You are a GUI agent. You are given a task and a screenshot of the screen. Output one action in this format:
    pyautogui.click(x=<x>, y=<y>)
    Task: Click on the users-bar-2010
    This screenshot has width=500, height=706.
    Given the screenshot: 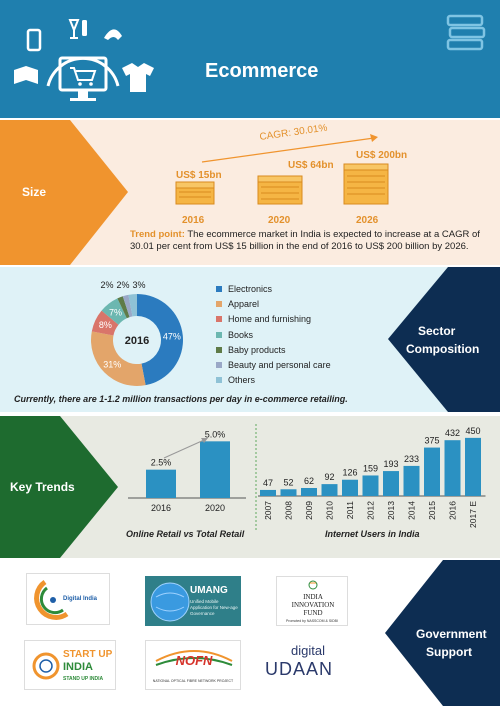 What is the action you would take?
    pyautogui.click(x=329, y=490)
    